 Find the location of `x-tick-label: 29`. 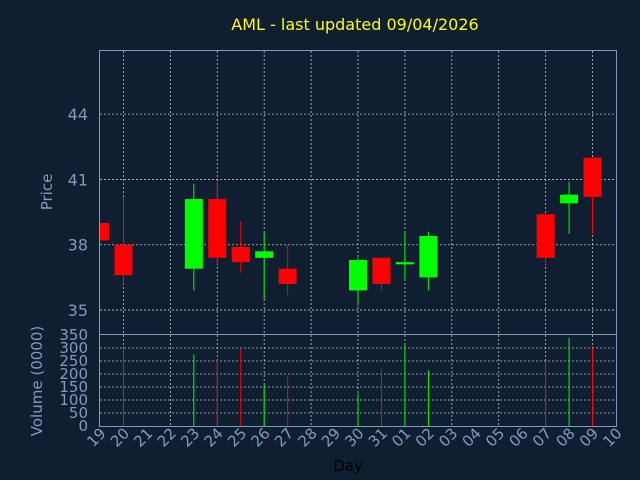

x-tick-label: 29 is located at coordinates (331, 437).